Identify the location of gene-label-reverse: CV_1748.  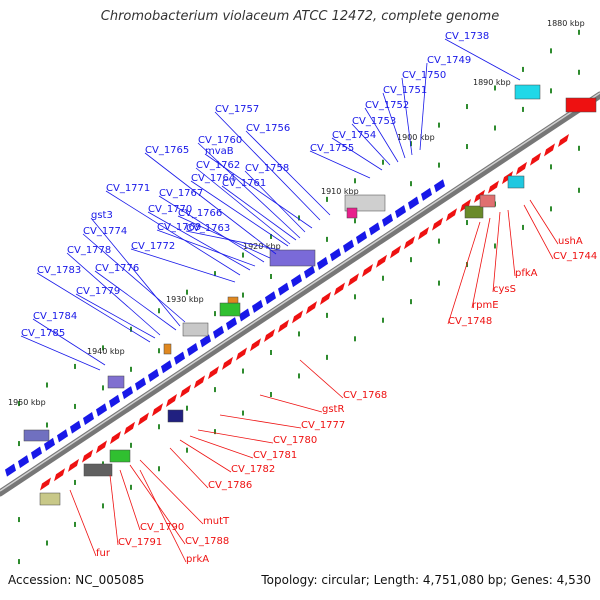
(470, 321).